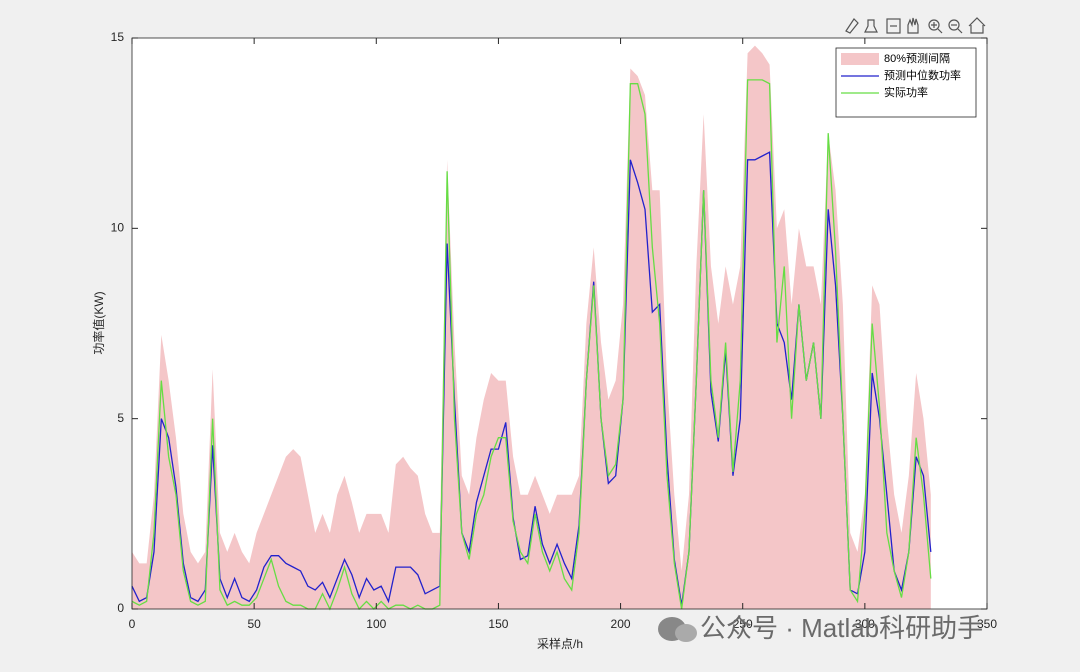 Image resolution: width=1080 pixels, height=672 pixels. What do you see at coordinates (621, 624) in the screenshot?
I see `x-tick-label: 200` at bounding box center [621, 624].